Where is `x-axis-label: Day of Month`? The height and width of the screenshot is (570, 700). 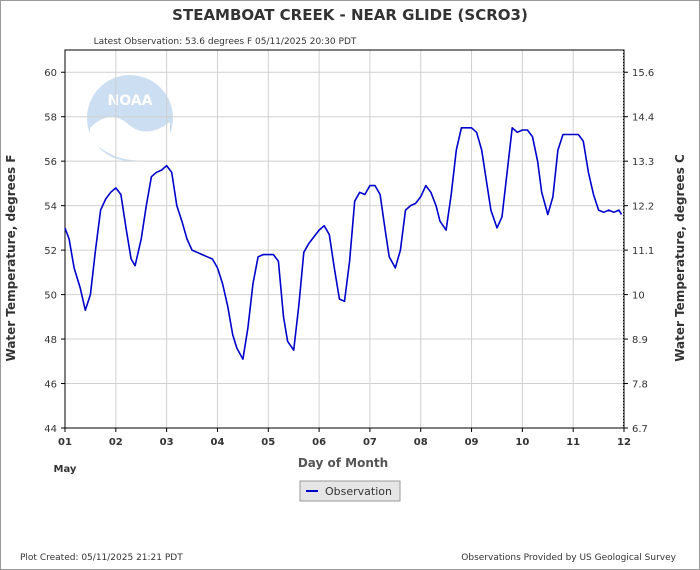
x-axis-label: Day of Month is located at coordinates (343, 463).